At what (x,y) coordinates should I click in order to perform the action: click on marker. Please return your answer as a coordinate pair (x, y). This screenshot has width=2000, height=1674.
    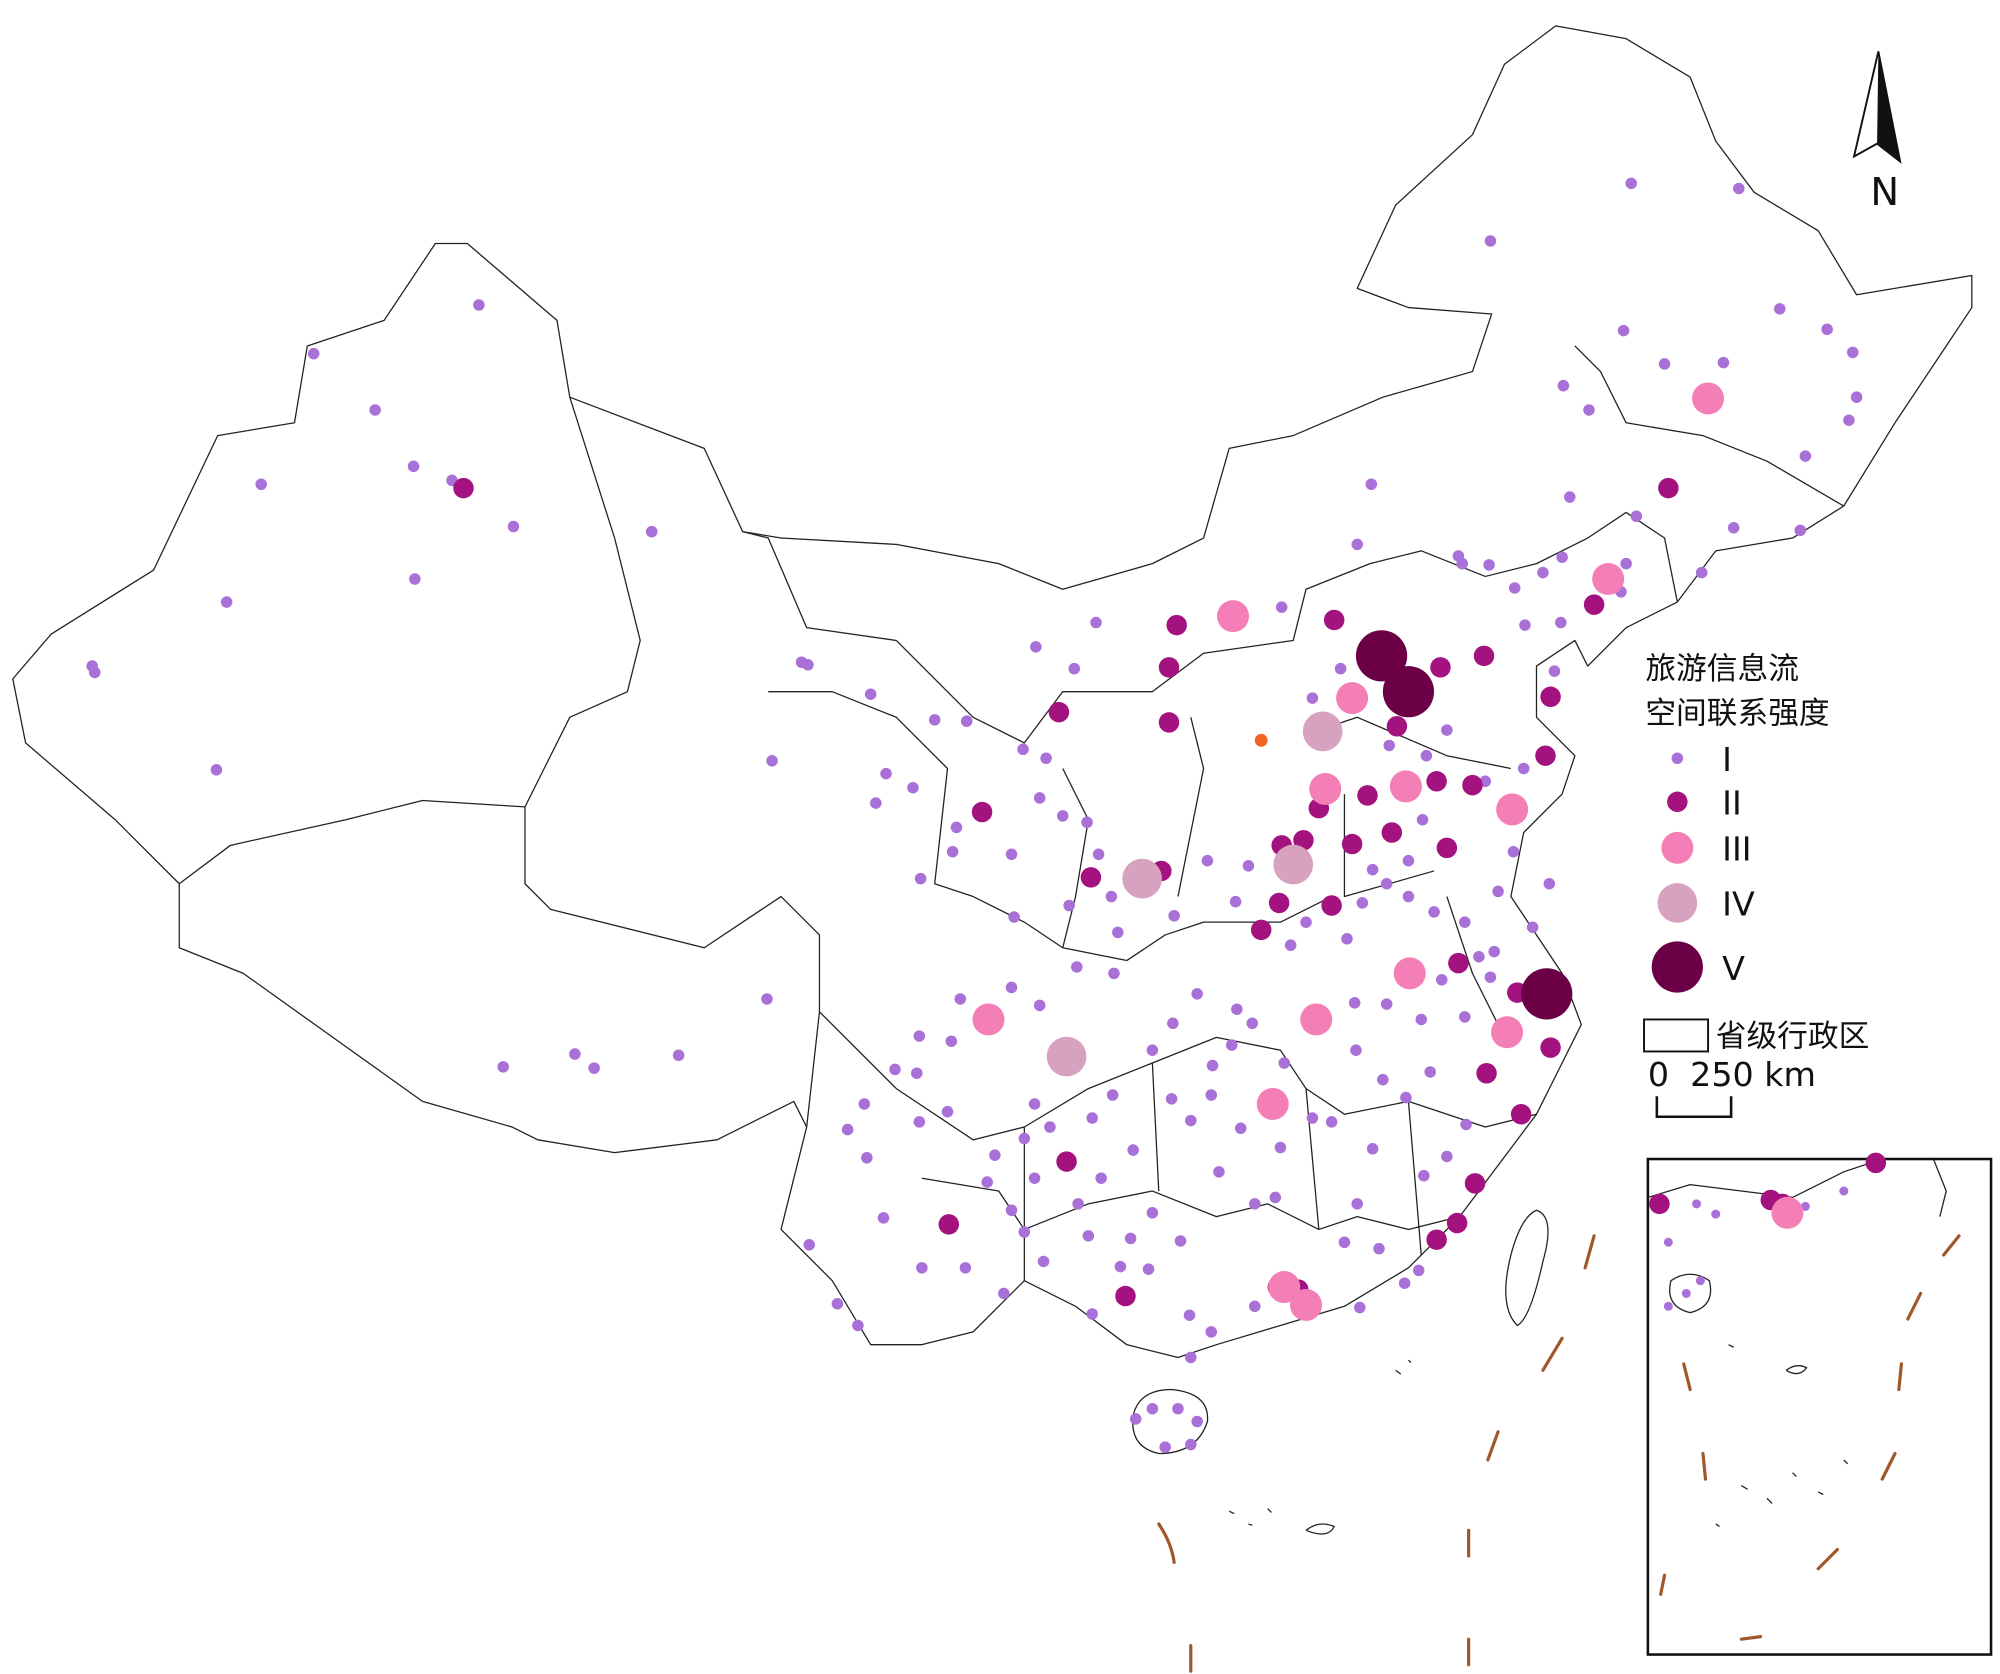
    Looking at the image, I should click on (1261, 740).